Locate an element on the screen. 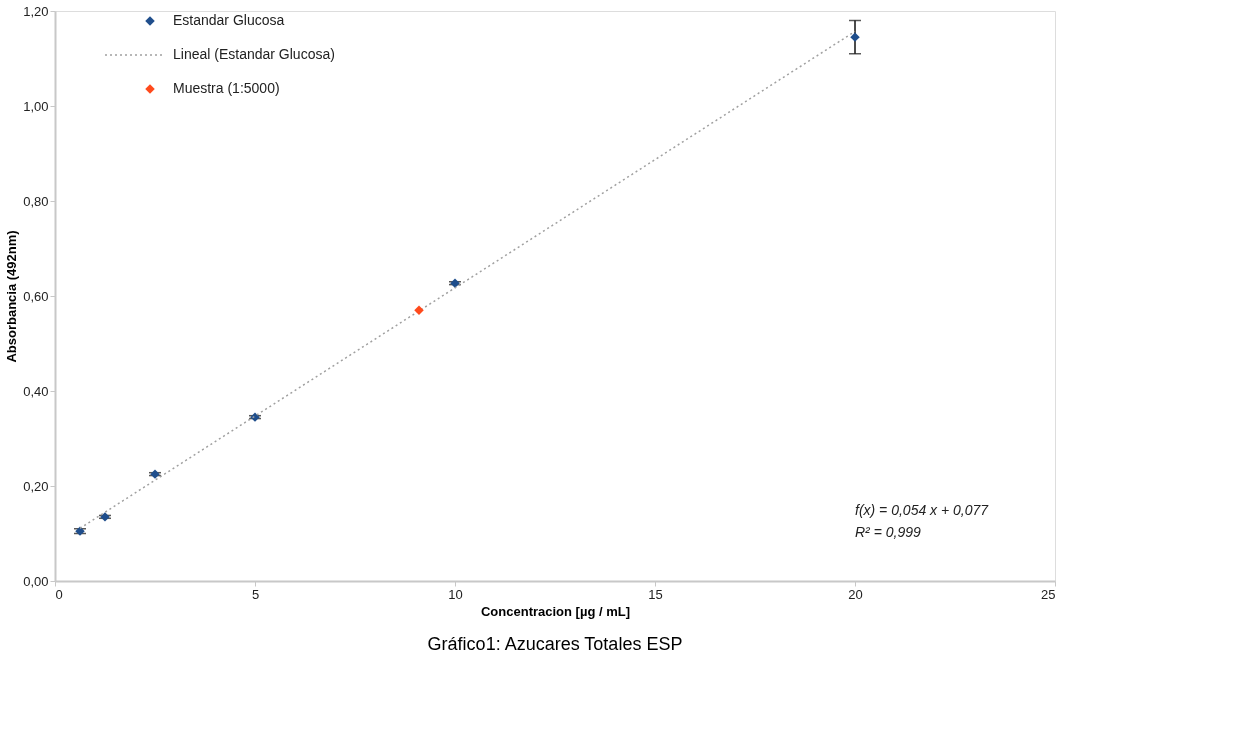  x-tick-label: 5 is located at coordinates (255, 594).